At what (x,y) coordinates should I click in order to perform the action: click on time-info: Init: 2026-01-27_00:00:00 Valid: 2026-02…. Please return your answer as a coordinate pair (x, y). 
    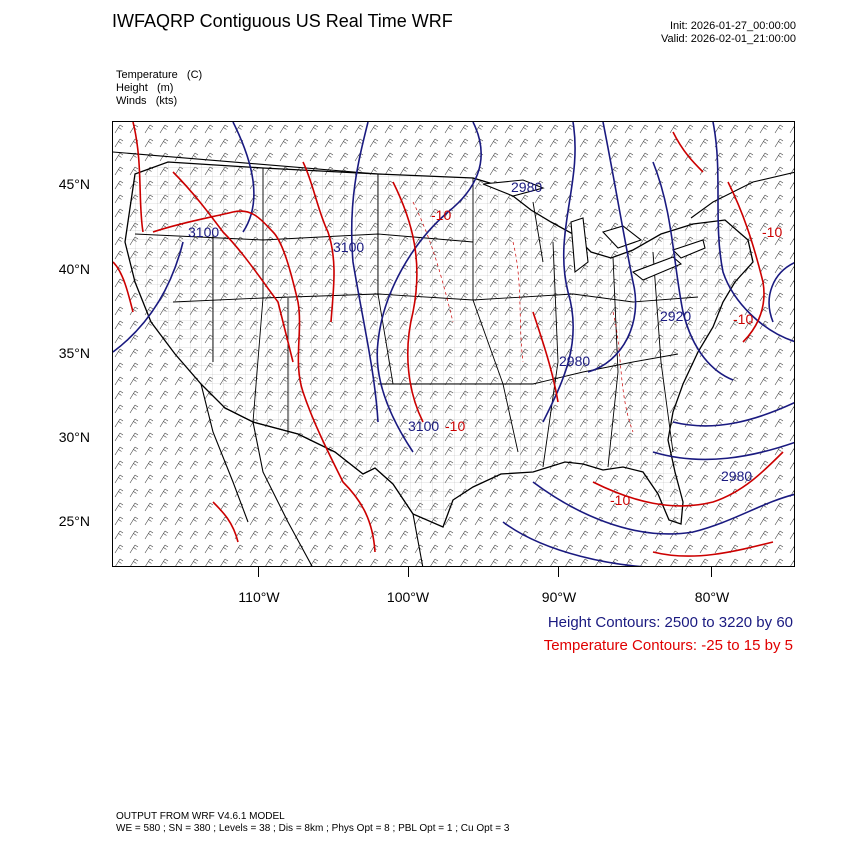
    Looking at the image, I should click on (728, 33).